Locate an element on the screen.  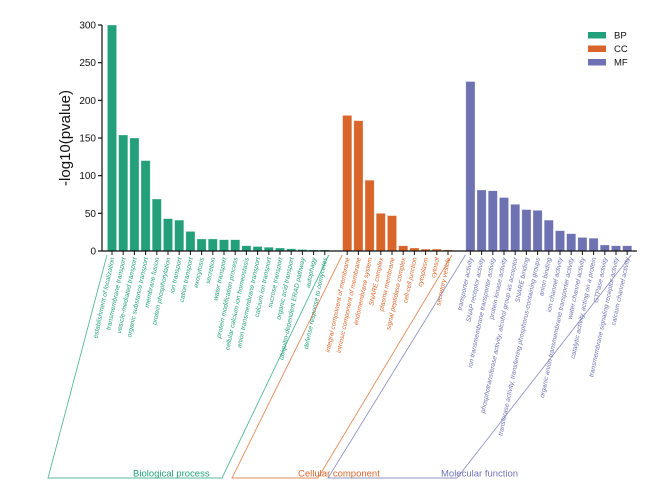
category-label: defense response to oomycetes is located at coordinates (316, 303).